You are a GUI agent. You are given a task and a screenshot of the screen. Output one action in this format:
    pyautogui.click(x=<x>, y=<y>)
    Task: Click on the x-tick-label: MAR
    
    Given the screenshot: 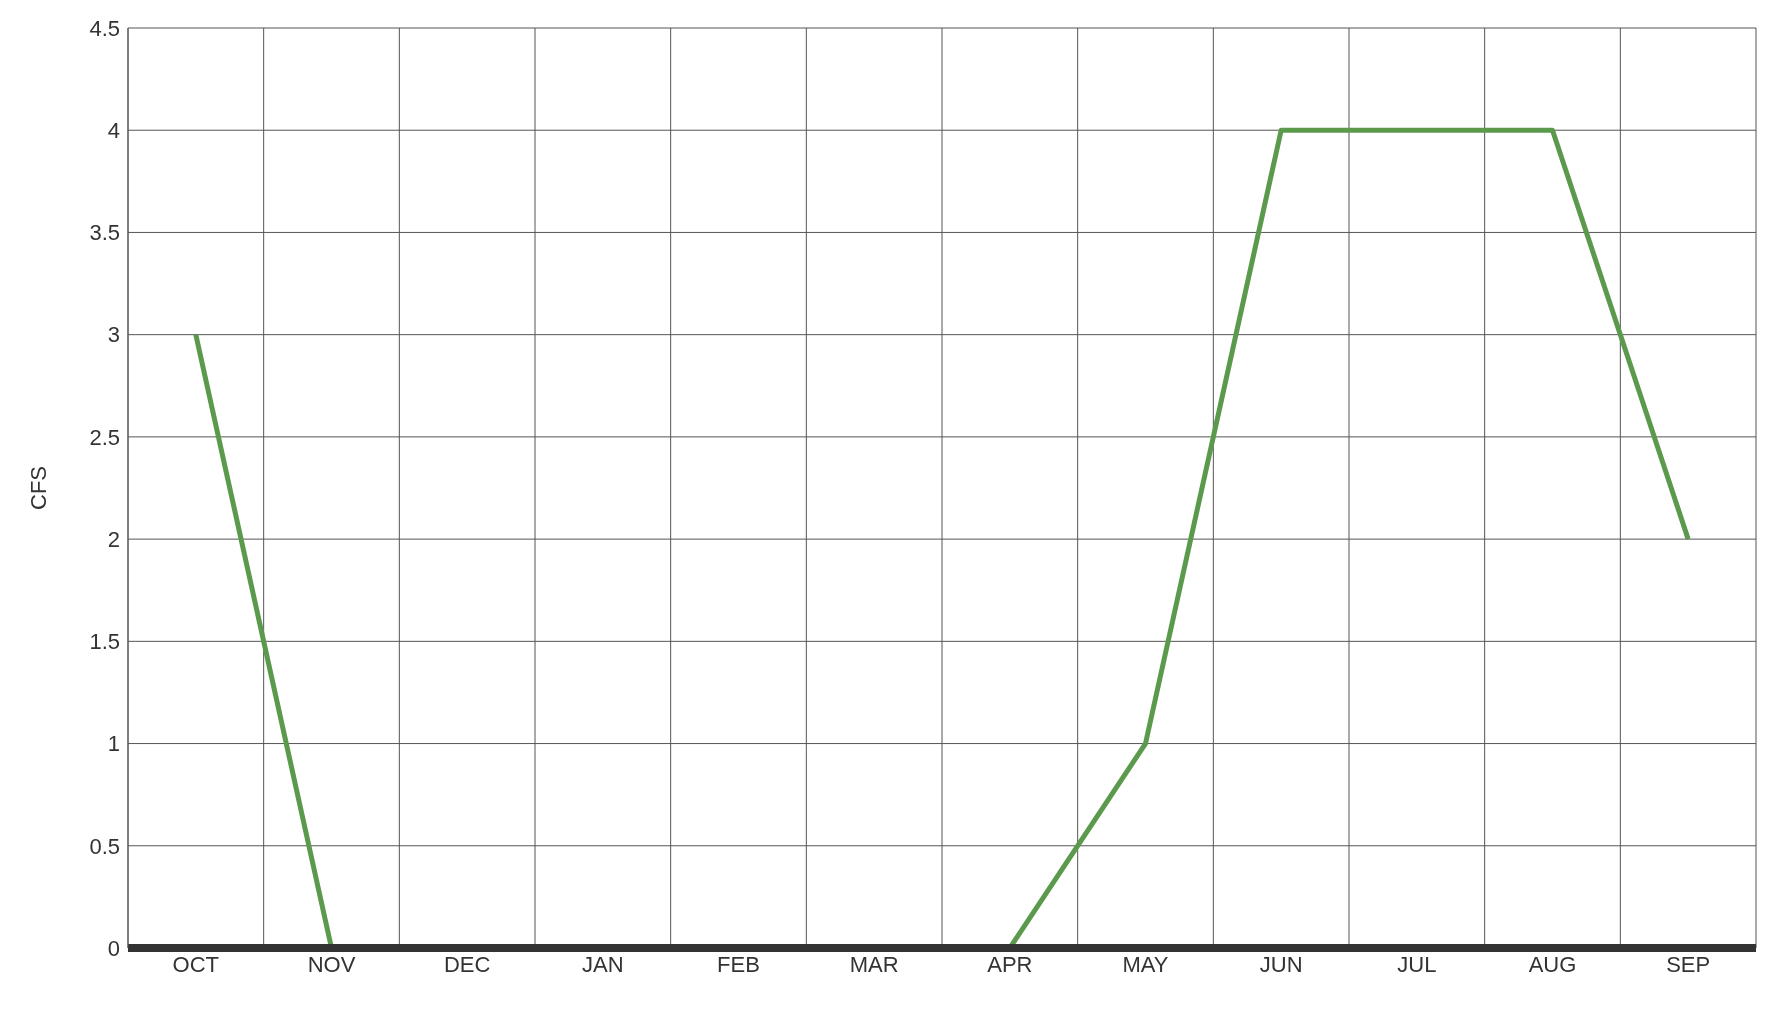 What is the action you would take?
    pyautogui.click(x=874, y=964)
    